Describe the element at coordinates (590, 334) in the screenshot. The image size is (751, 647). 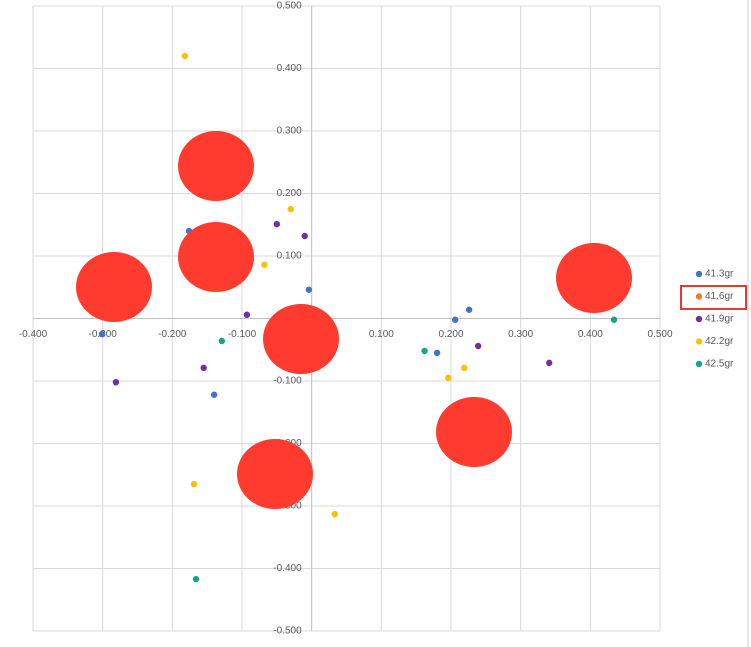
I see `x-tick-label: 0.400` at that location.